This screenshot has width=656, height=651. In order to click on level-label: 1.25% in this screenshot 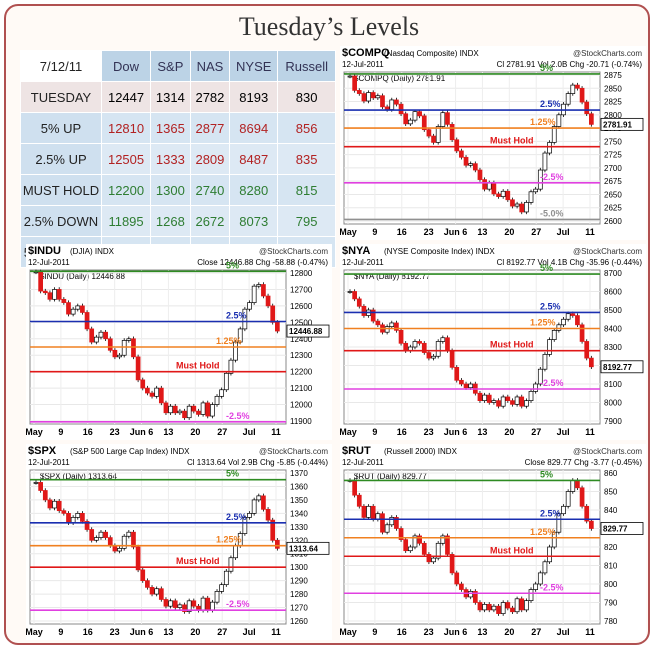, I will do `click(229, 341)`.